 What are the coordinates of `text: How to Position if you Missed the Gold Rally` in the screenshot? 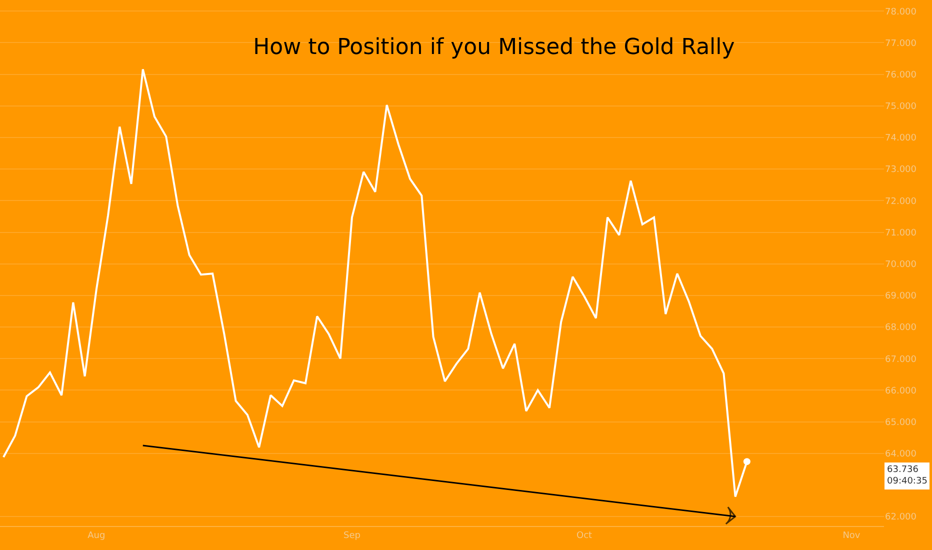 It's located at (494, 47).